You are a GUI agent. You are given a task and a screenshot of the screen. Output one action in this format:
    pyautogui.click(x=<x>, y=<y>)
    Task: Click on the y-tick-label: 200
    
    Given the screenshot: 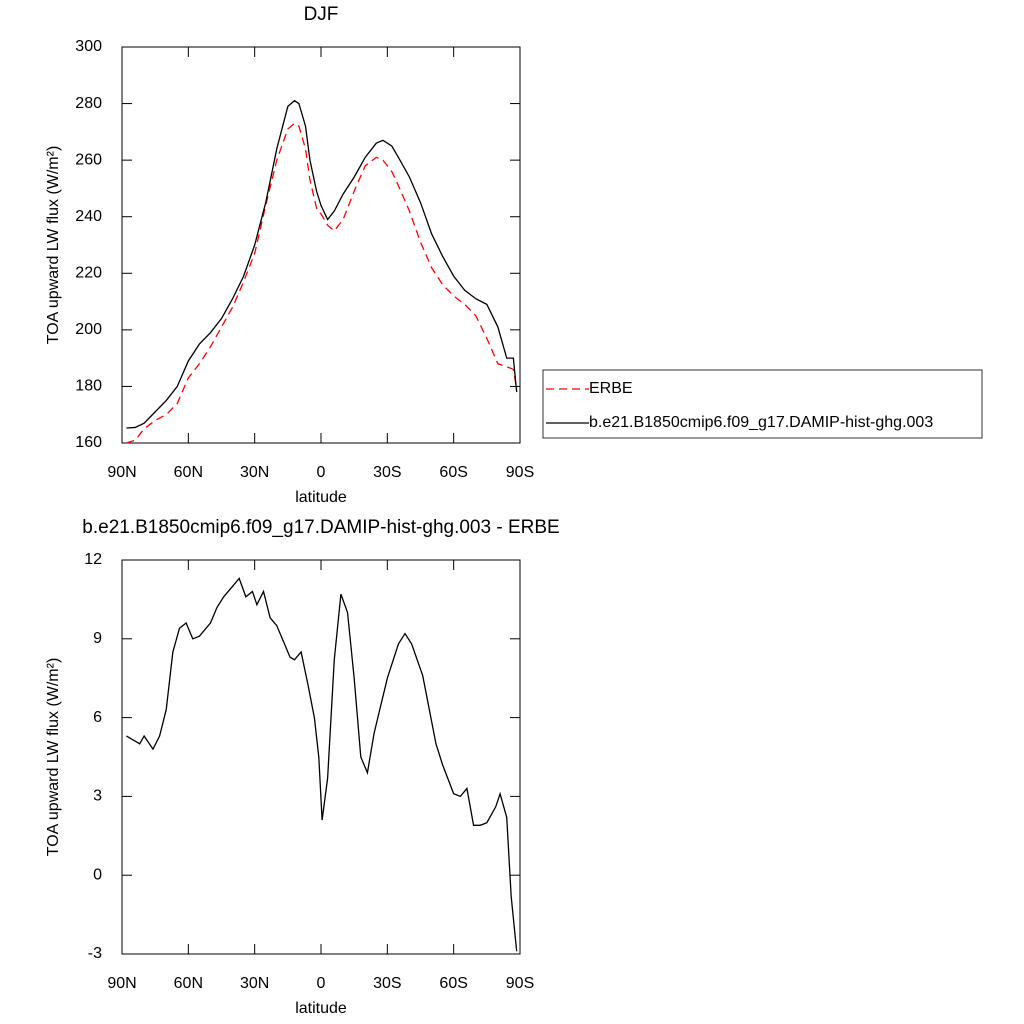 What is the action you would take?
    pyautogui.click(x=88, y=329)
    